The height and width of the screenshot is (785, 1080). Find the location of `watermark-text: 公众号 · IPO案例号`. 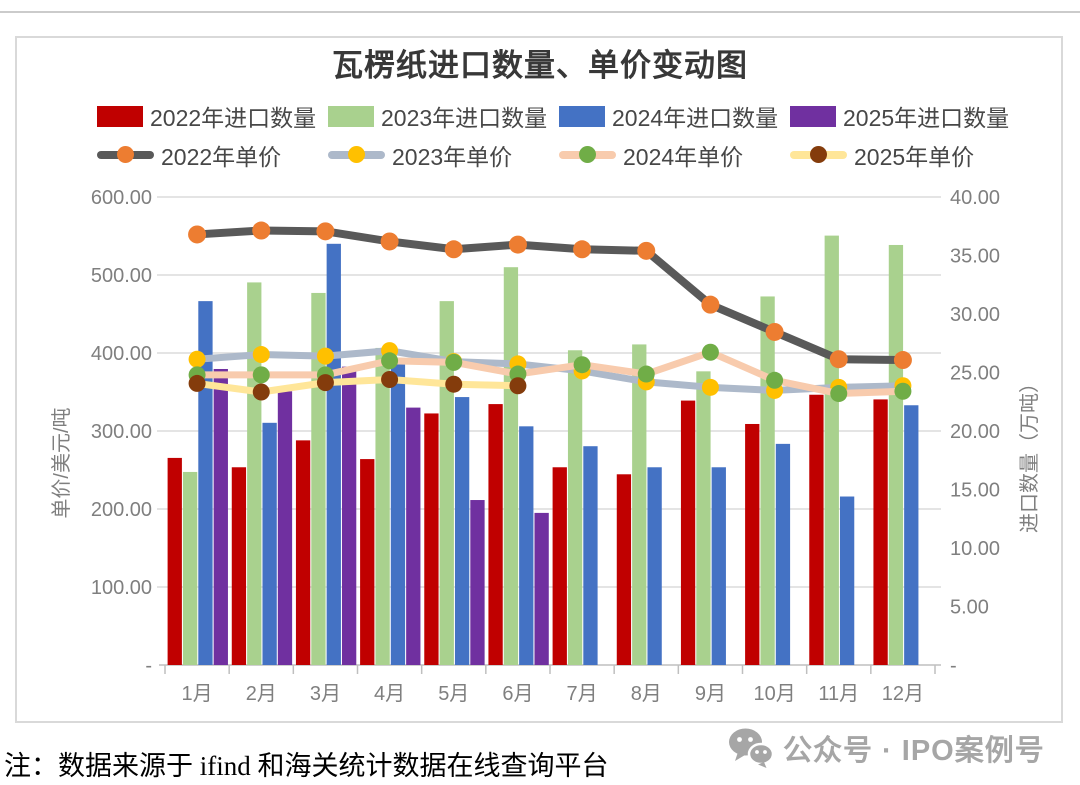

watermark-text: 公众号 · IPO案例号 is located at coordinates (914, 751).